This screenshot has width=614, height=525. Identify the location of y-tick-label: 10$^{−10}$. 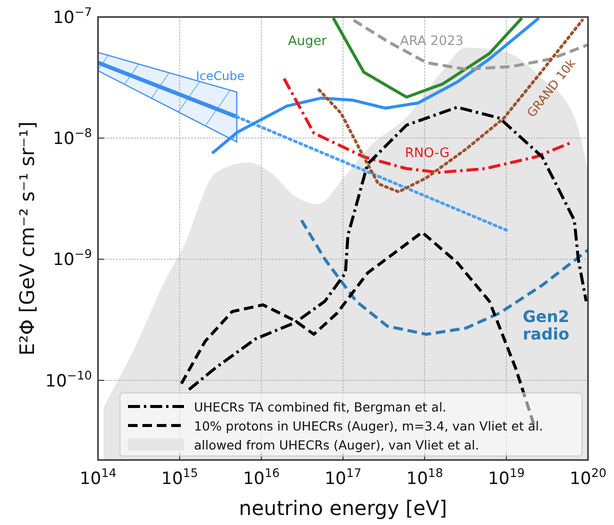
(68, 380).